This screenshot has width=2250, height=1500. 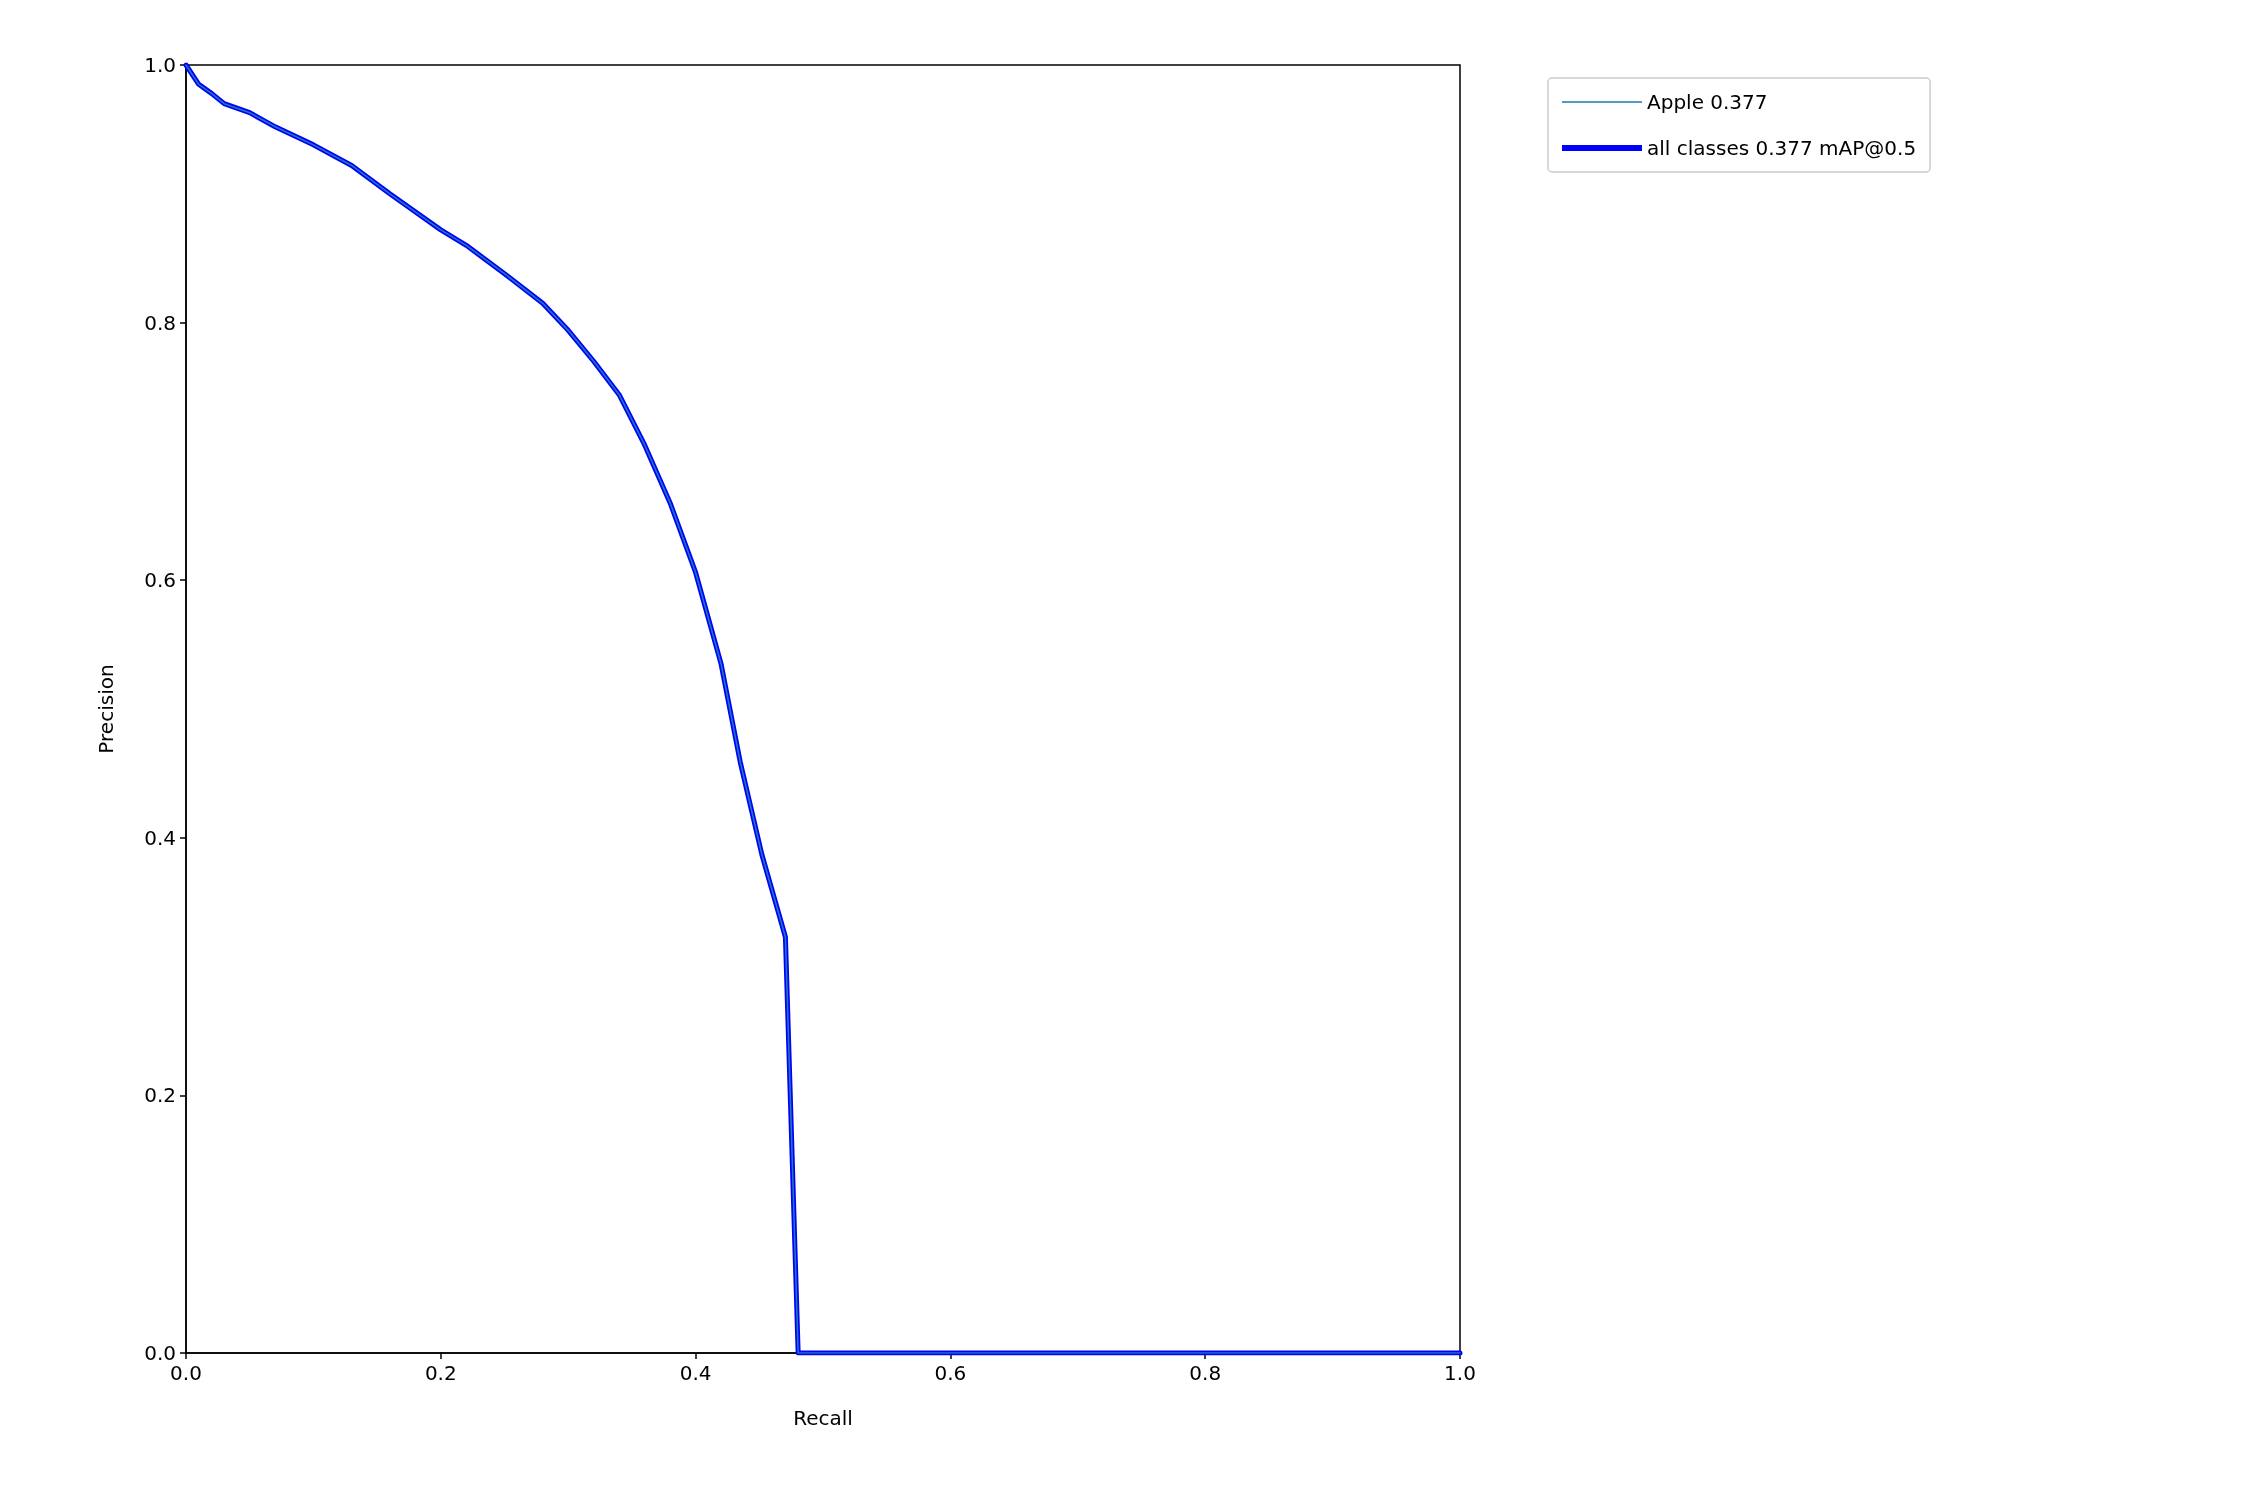 What do you see at coordinates (106, 709) in the screenshot?
I see `y-axis-title: Precision` at bounding box center [106, 709].